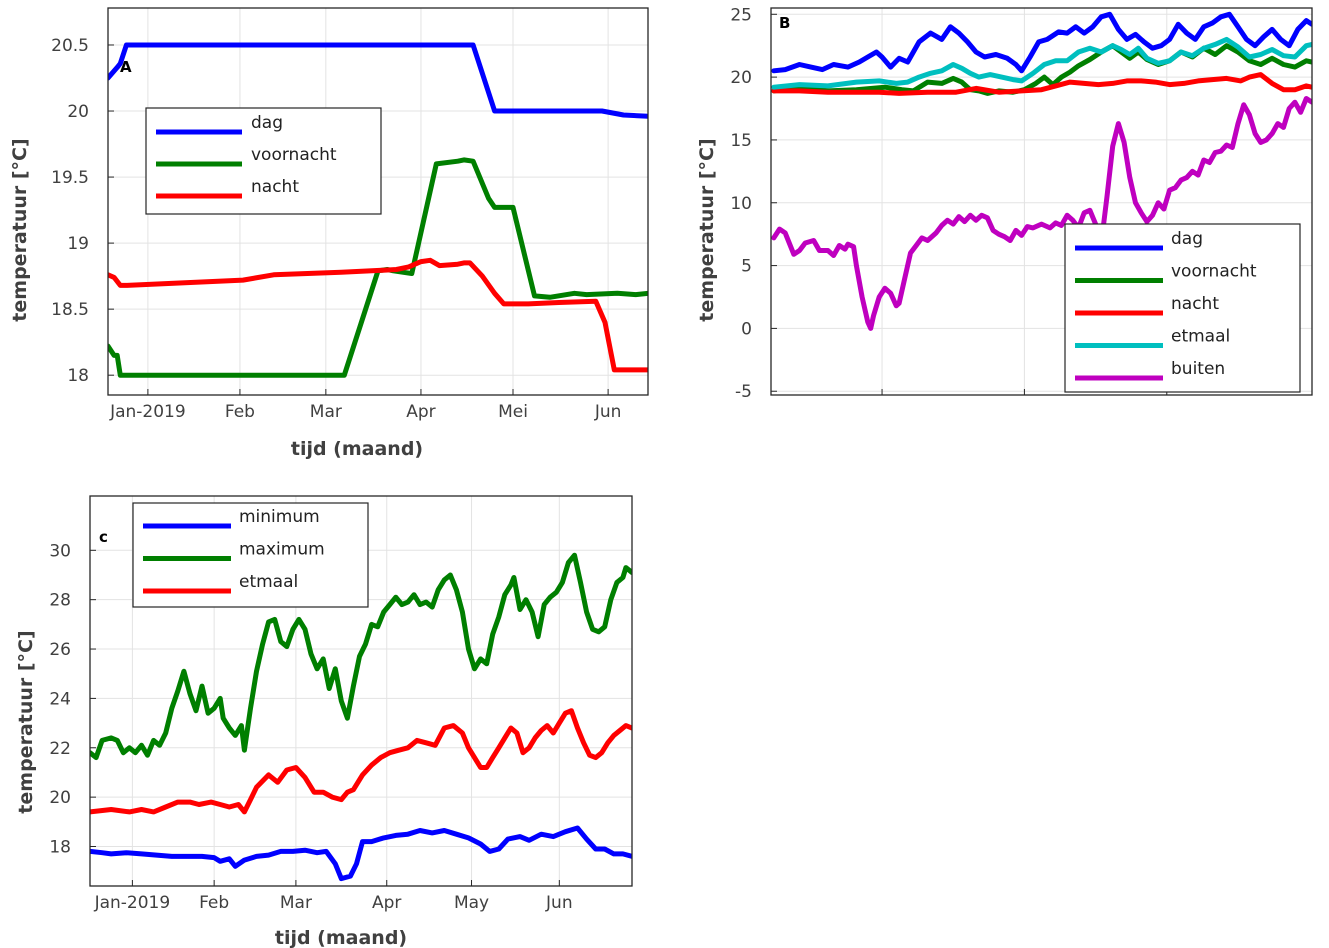 The image size is (1329, 948). I want to click on panel-label: A, so click(126, 67).